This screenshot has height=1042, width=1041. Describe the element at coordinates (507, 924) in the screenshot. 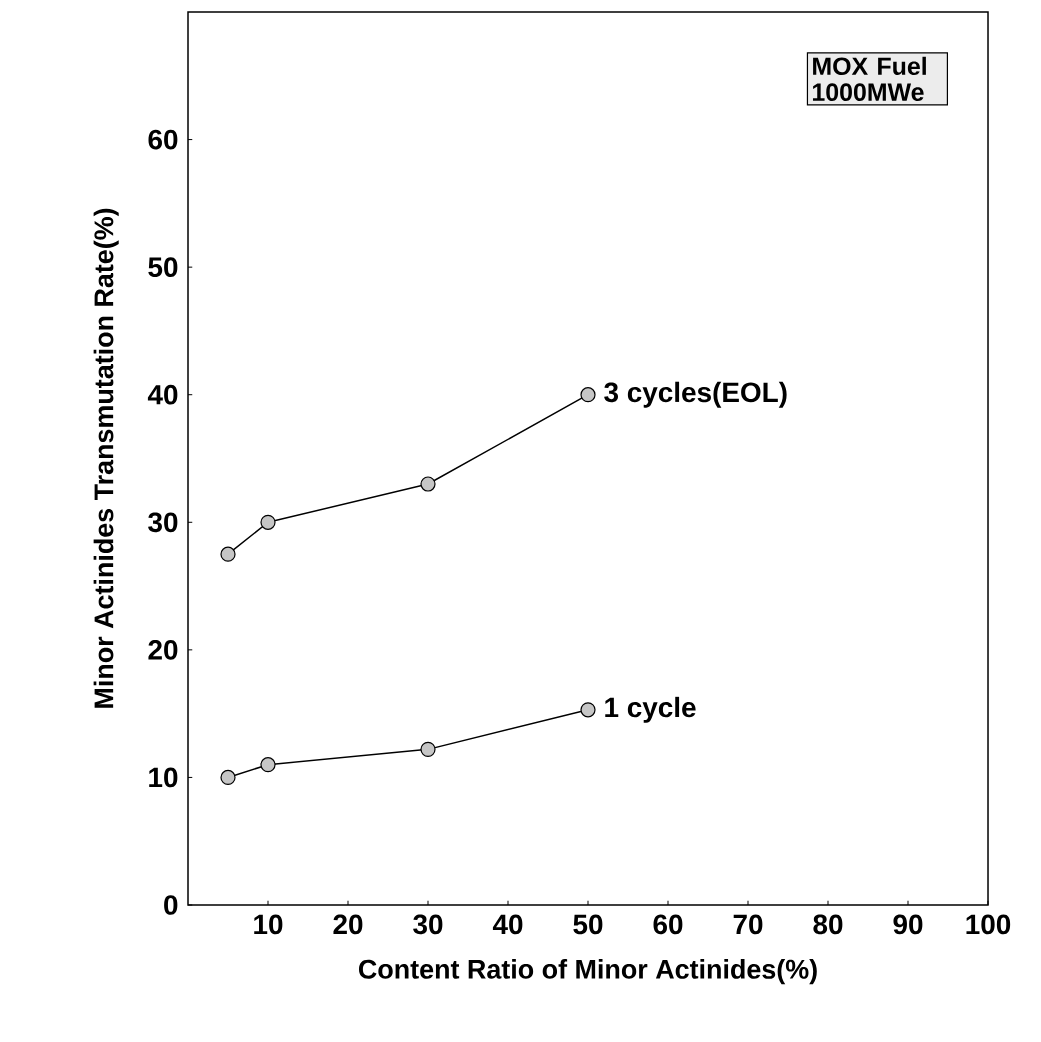

I see `x-tick-label: 40` at that location.